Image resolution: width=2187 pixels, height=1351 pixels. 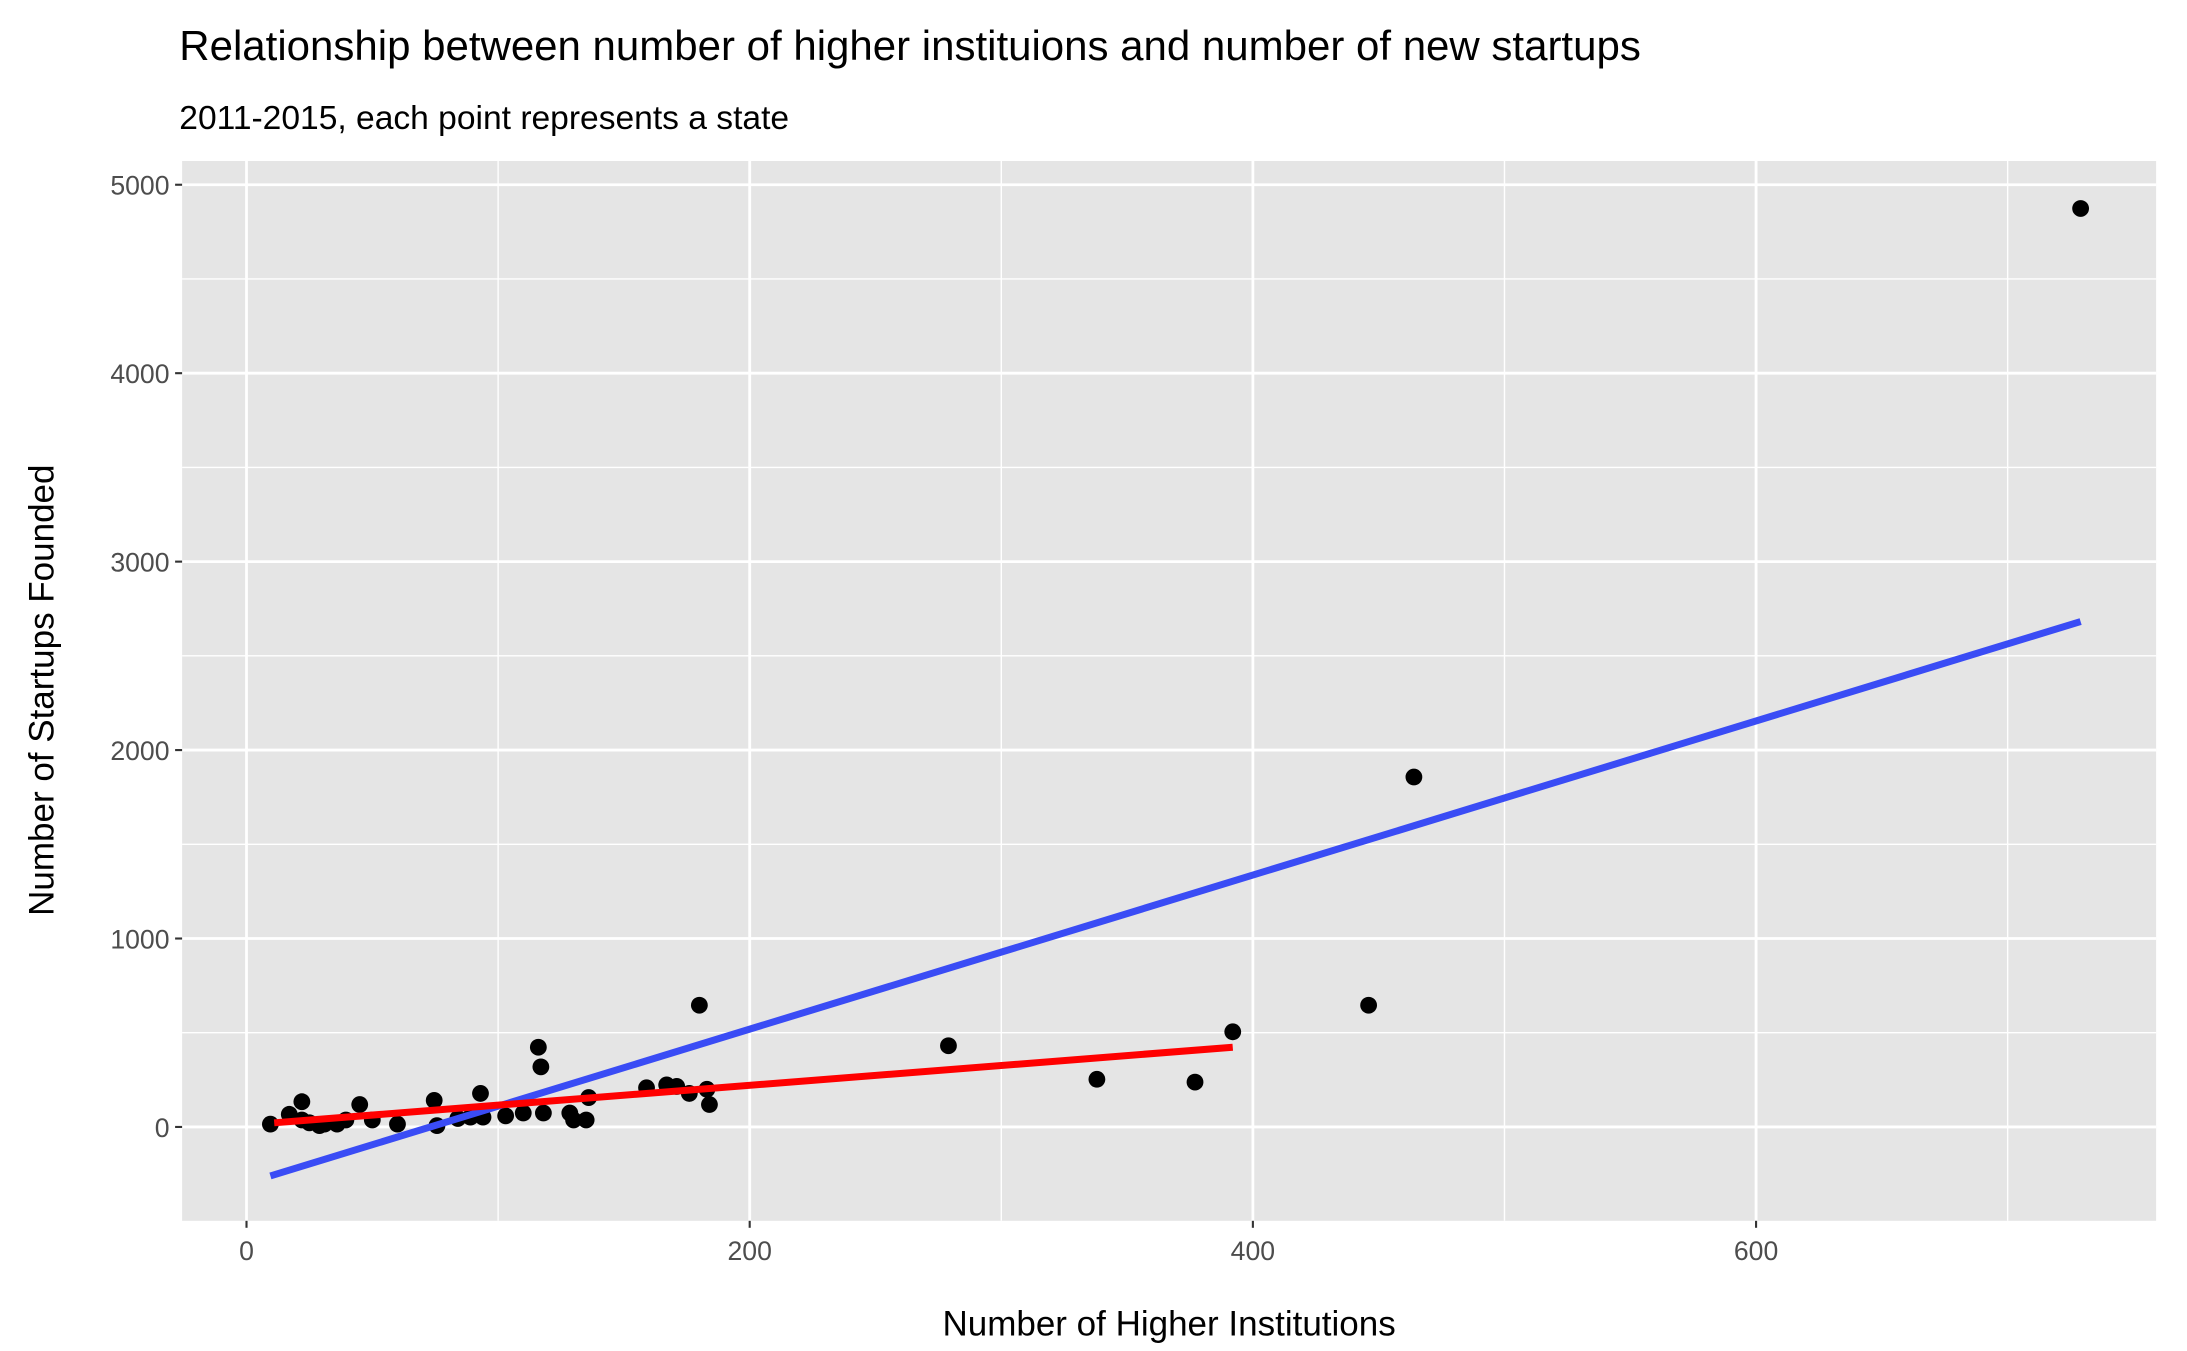 I want to click on fit-line, so click(x=753, y=1085).